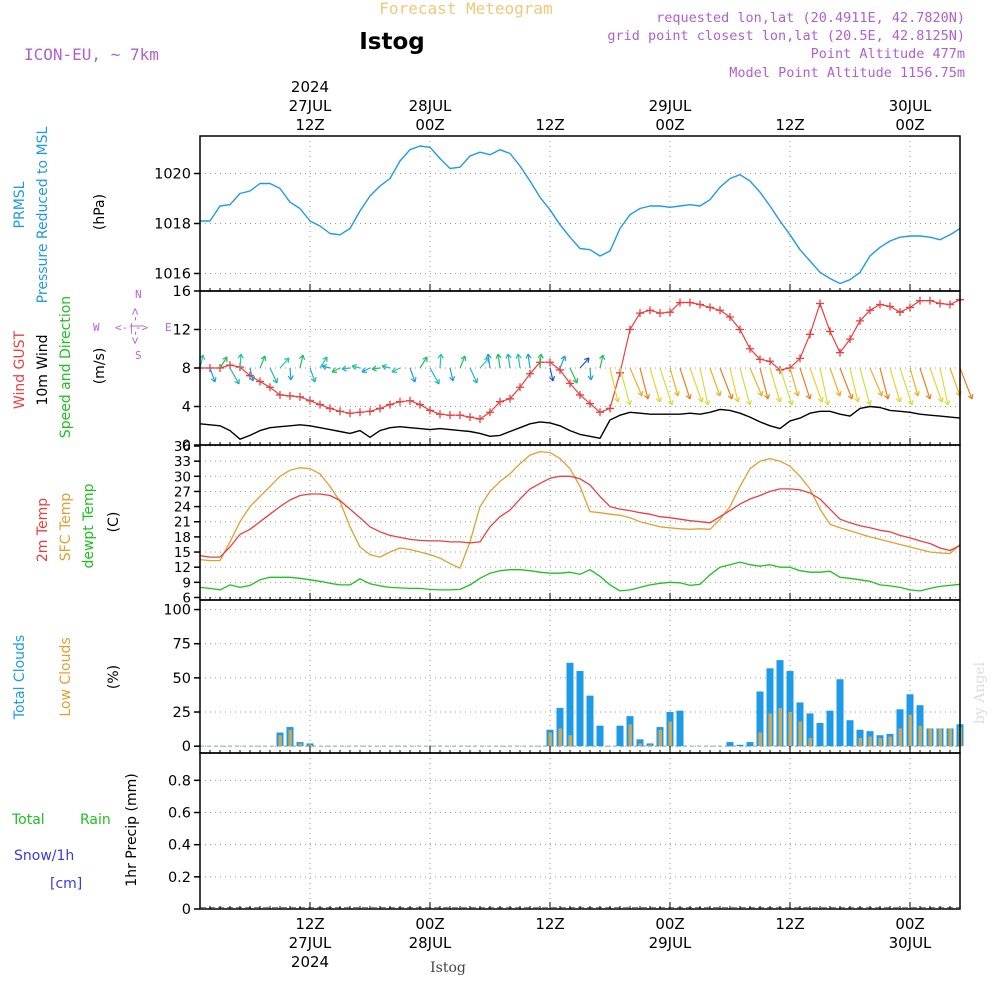  I want to click on y-tick-label: 1016, so click(172, 275).